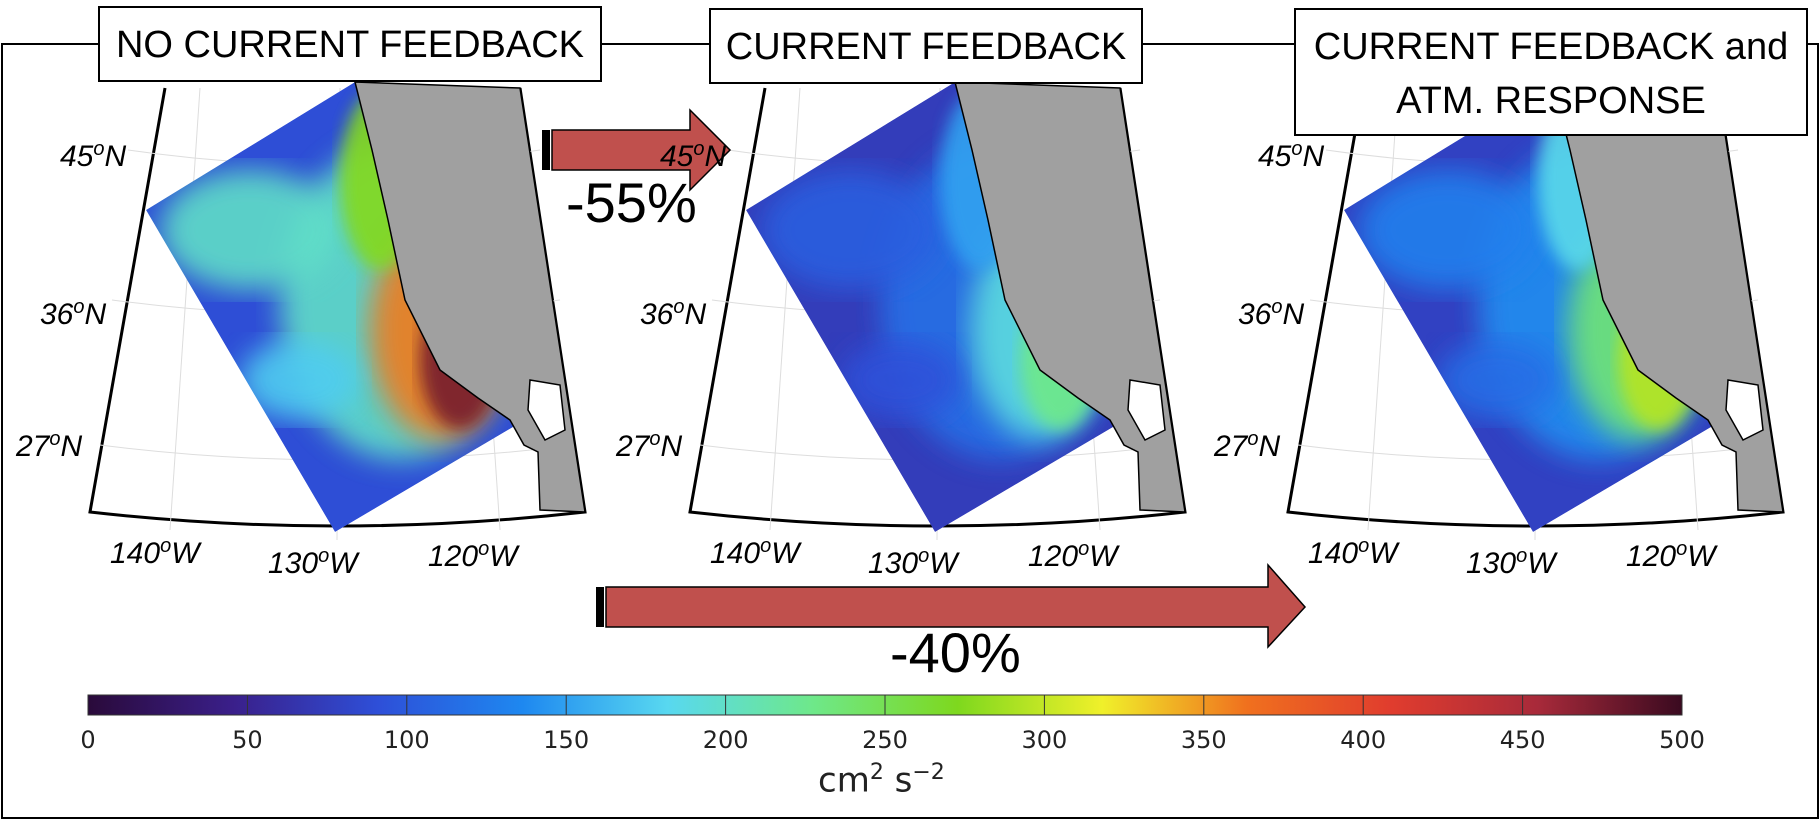 The image size is (1820, 820). What do you see at coordinates (637, 150) in the screenshot?
I see `short-reduction-arrow` at bounding box center [637, 150].